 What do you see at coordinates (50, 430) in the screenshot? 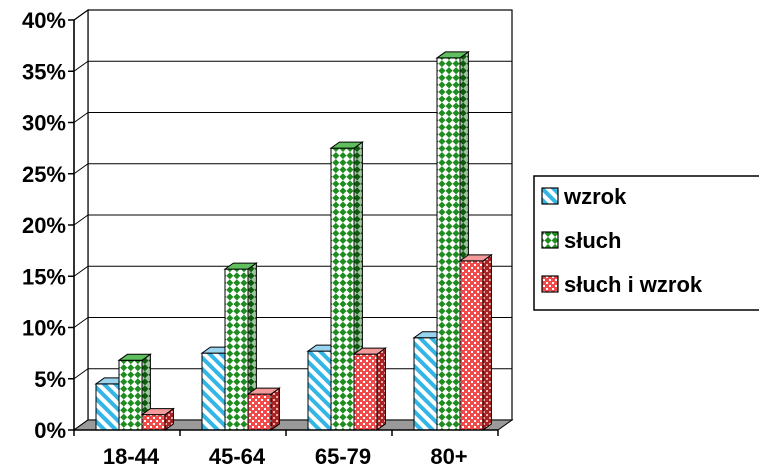
I see `y-tick-label: 0%` at bounding box center [50, 430].